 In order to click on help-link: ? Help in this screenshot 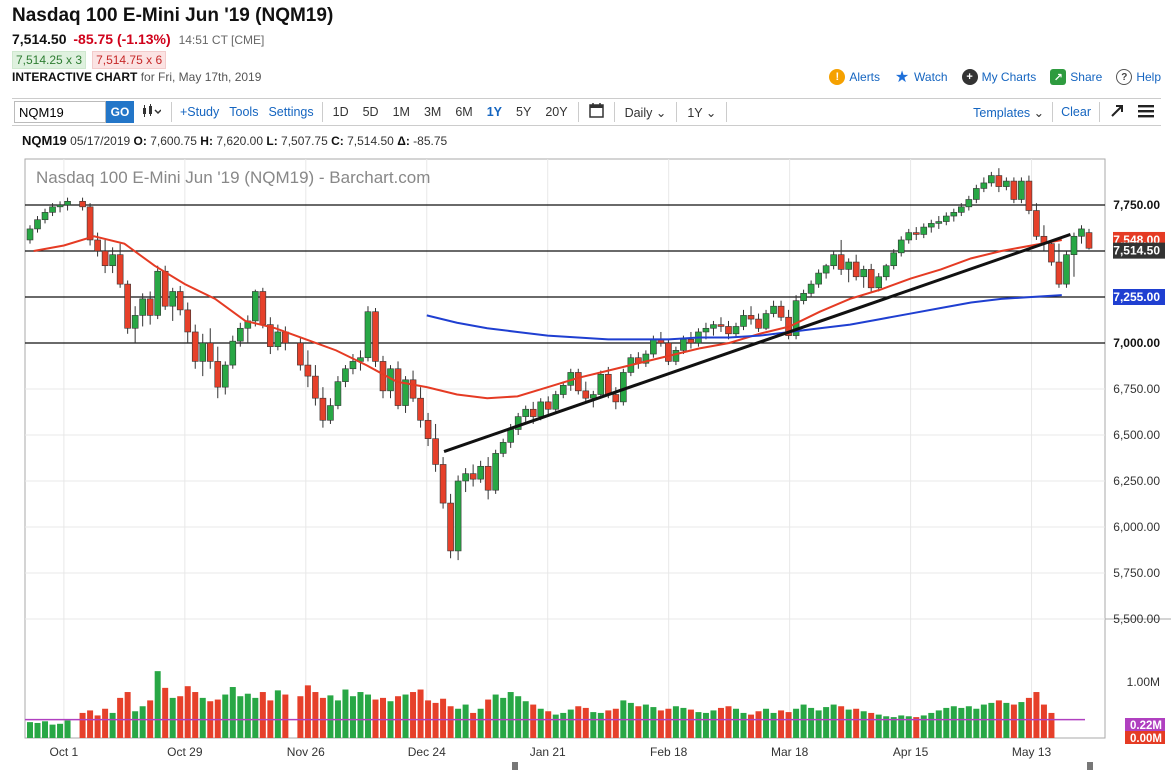, I will do `click(1138, 77)`.